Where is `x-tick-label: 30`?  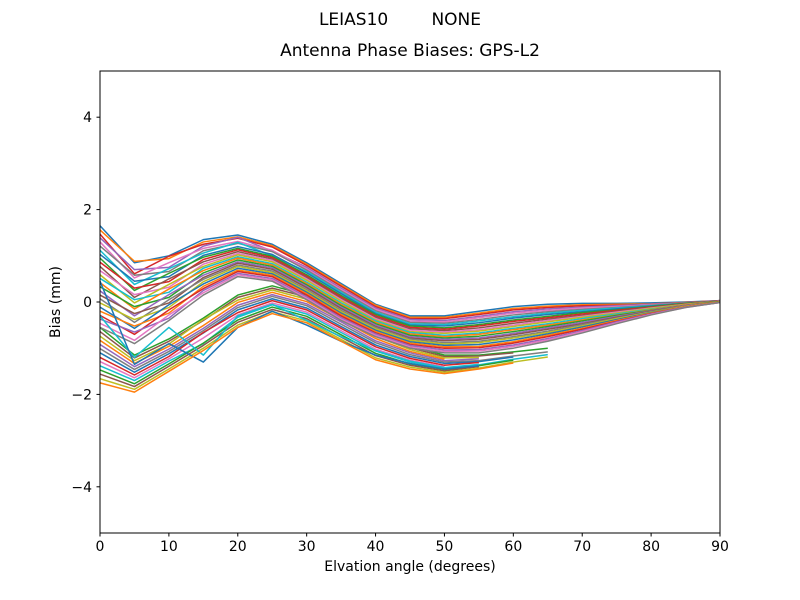
x-tick-label: 30 is located at coordinates (307, 547).